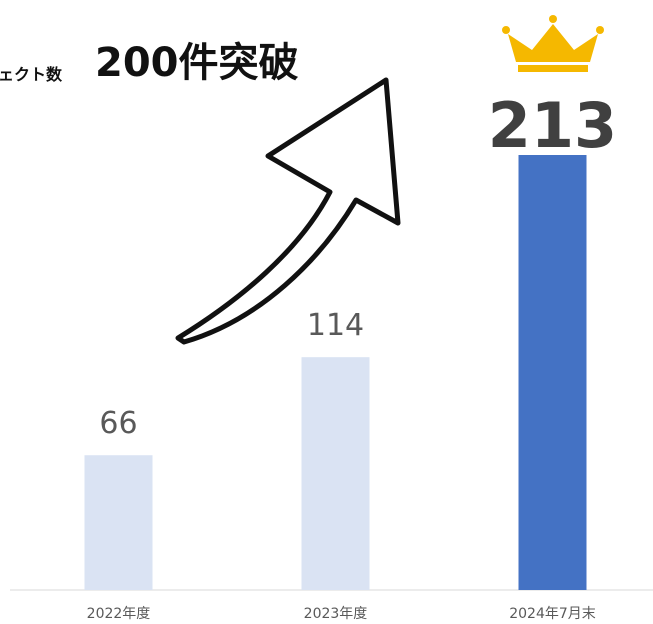 This screenshot has height=624, width=653. I want to click on chart-title: ェクト数, so click(31, 74).